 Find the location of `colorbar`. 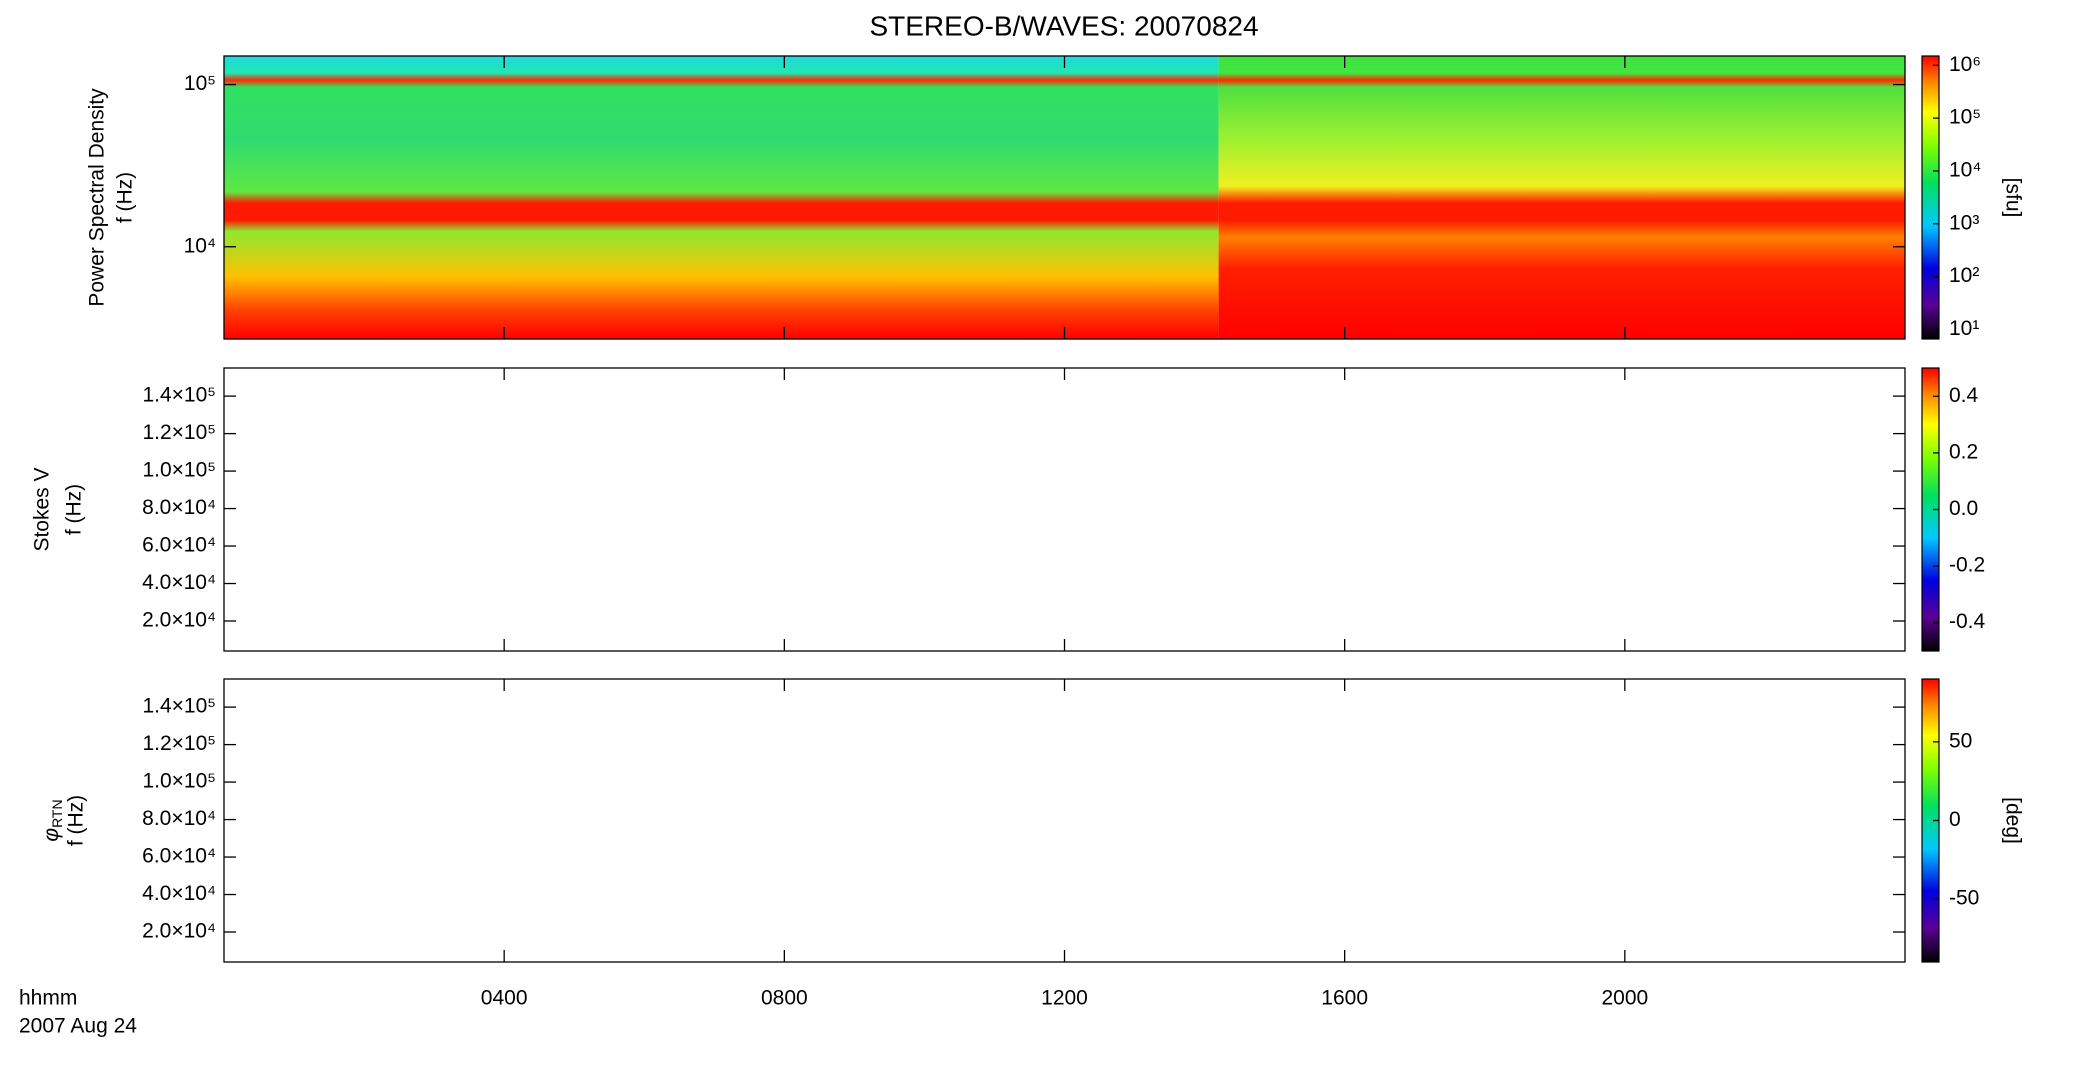

colorbar is located at coordinates (1930, 197).